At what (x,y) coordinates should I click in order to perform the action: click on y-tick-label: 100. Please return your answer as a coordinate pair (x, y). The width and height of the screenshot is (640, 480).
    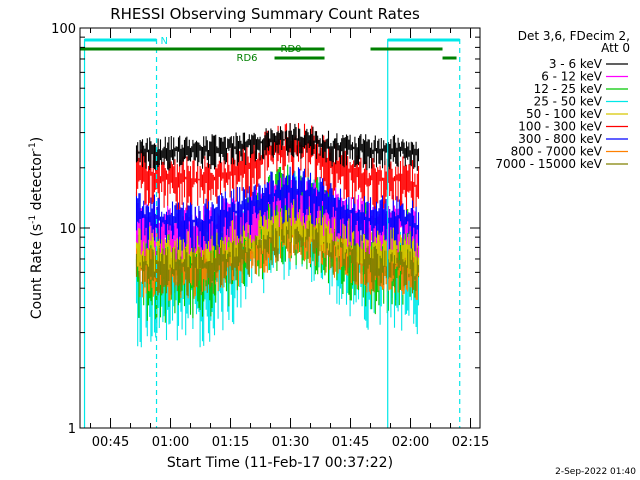
    Looking at the image, I should click on (63, 29).